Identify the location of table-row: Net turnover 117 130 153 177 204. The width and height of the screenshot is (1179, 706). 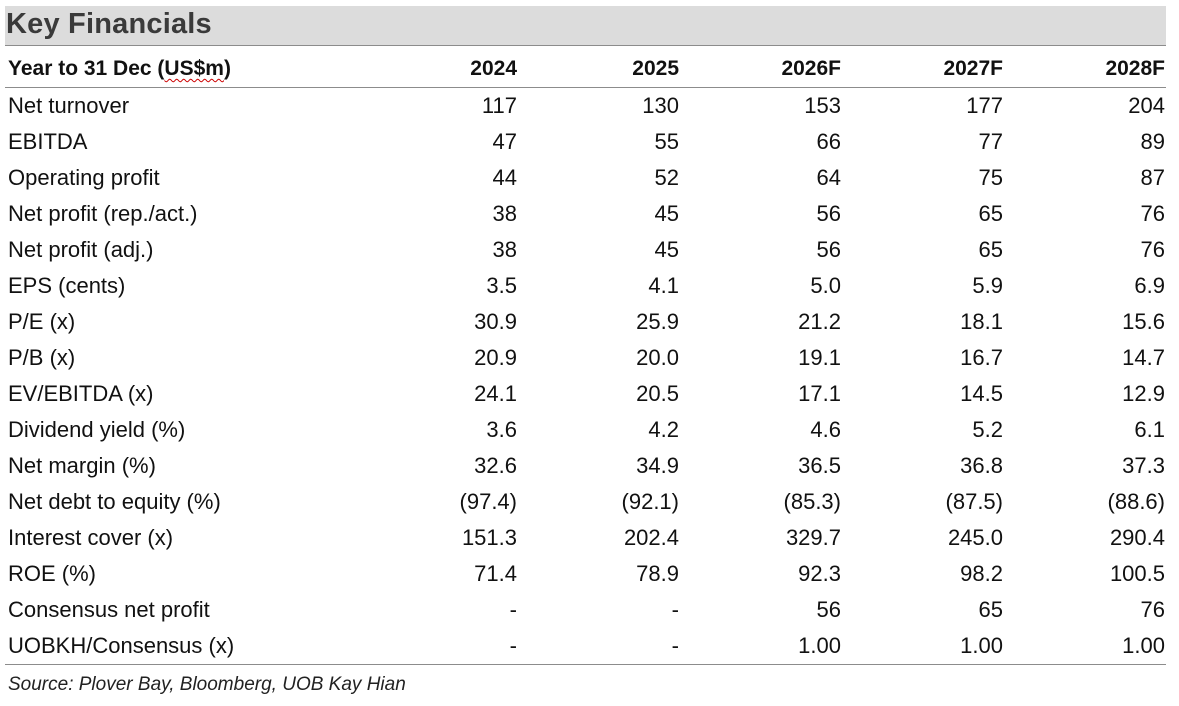
(585, 106).